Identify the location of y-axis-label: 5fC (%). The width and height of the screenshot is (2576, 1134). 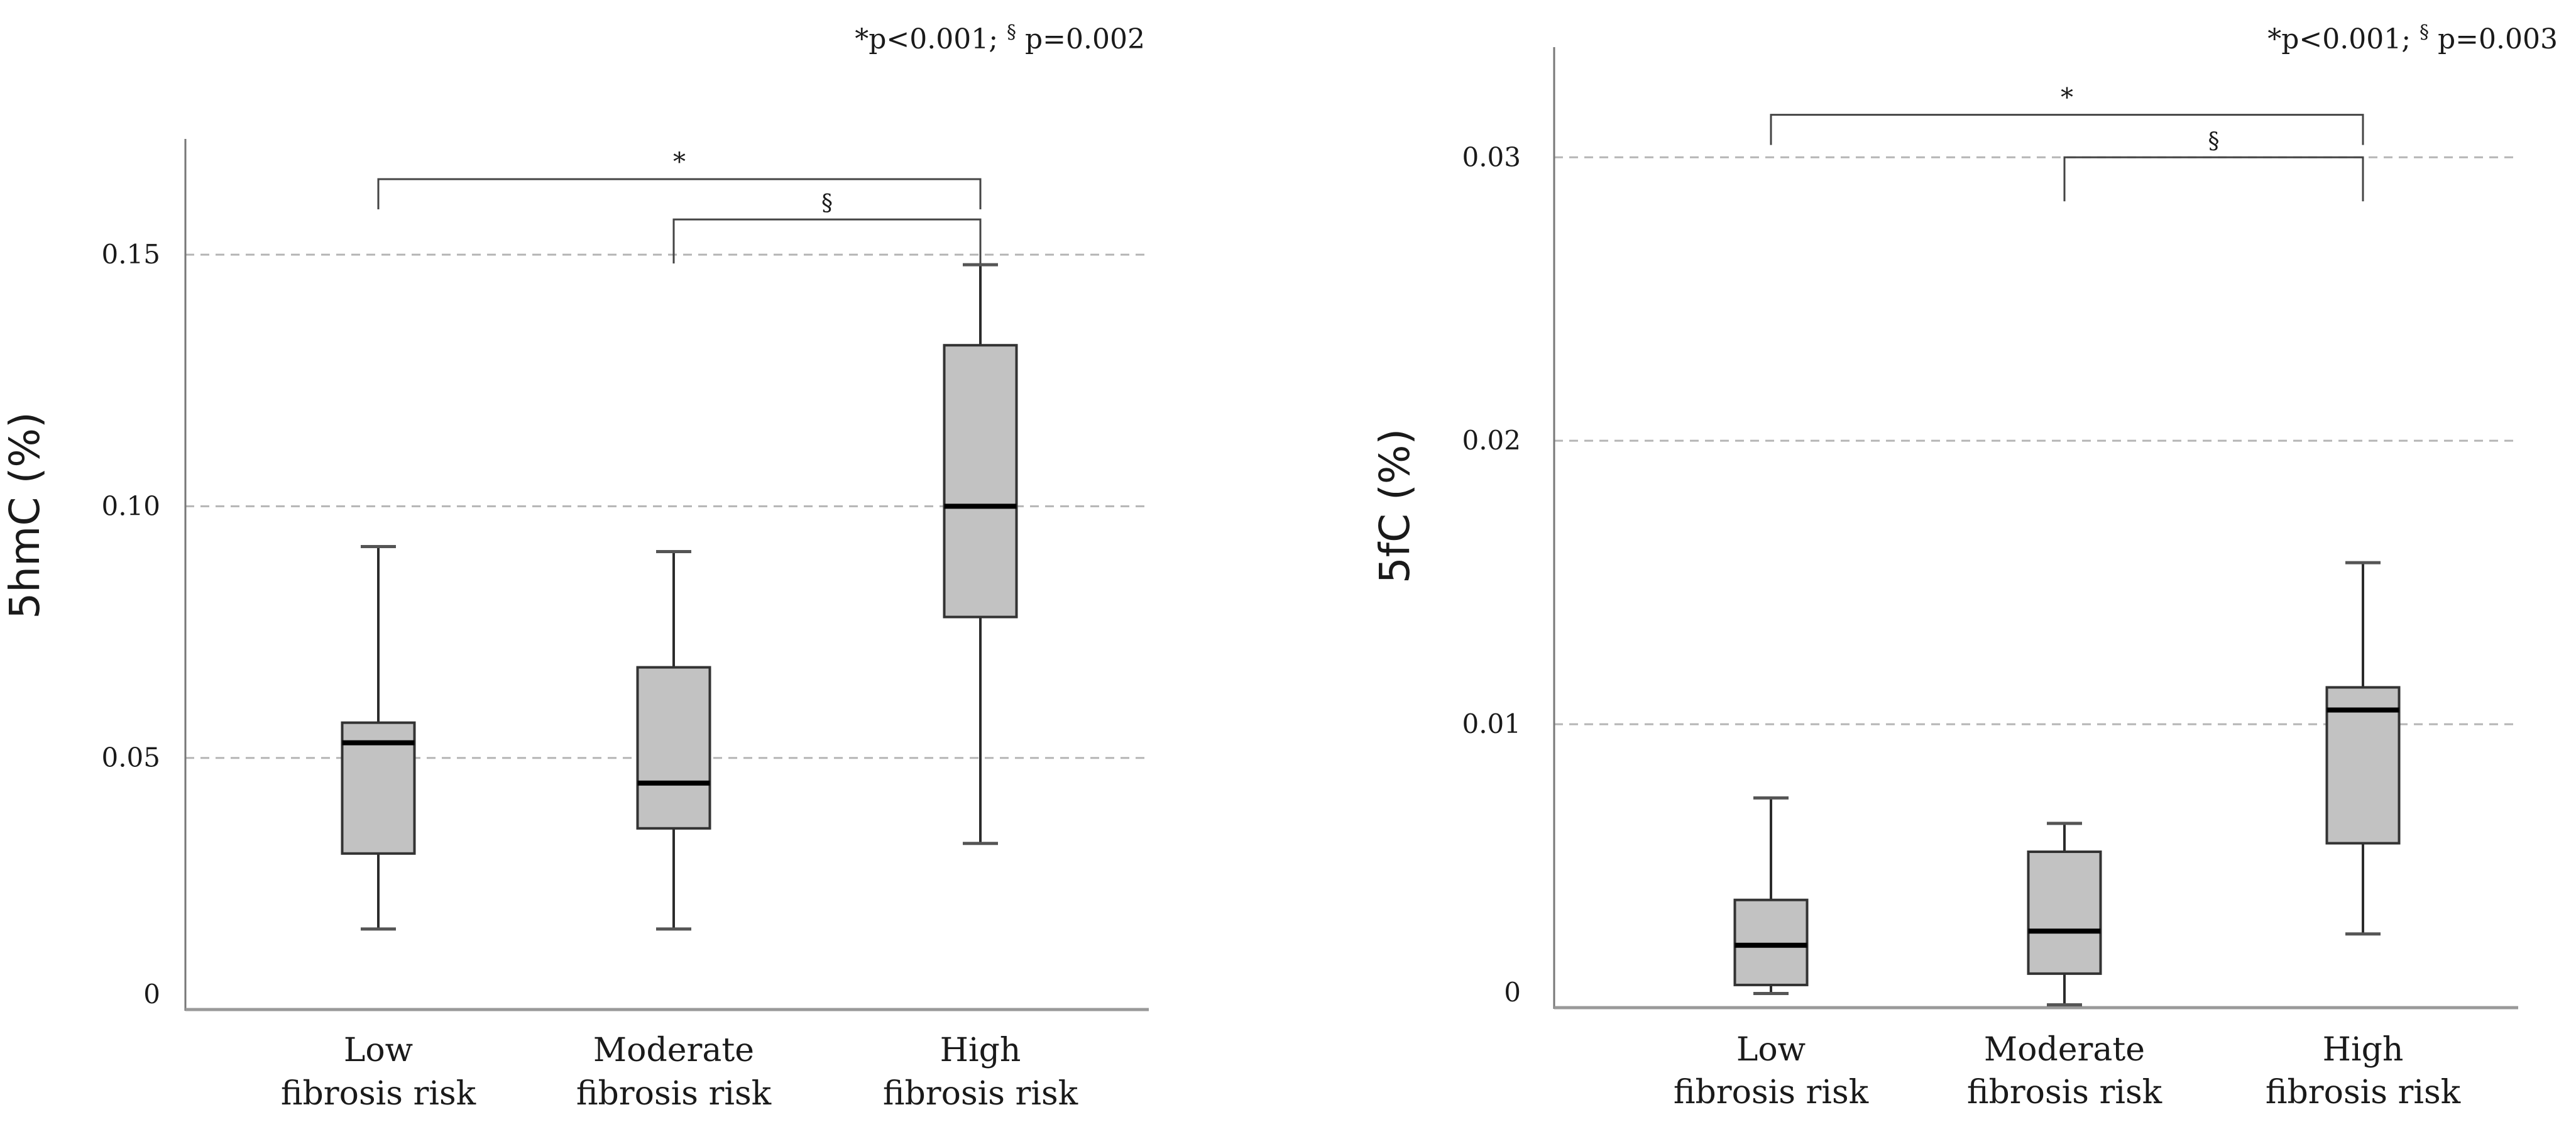
(1395, 506).